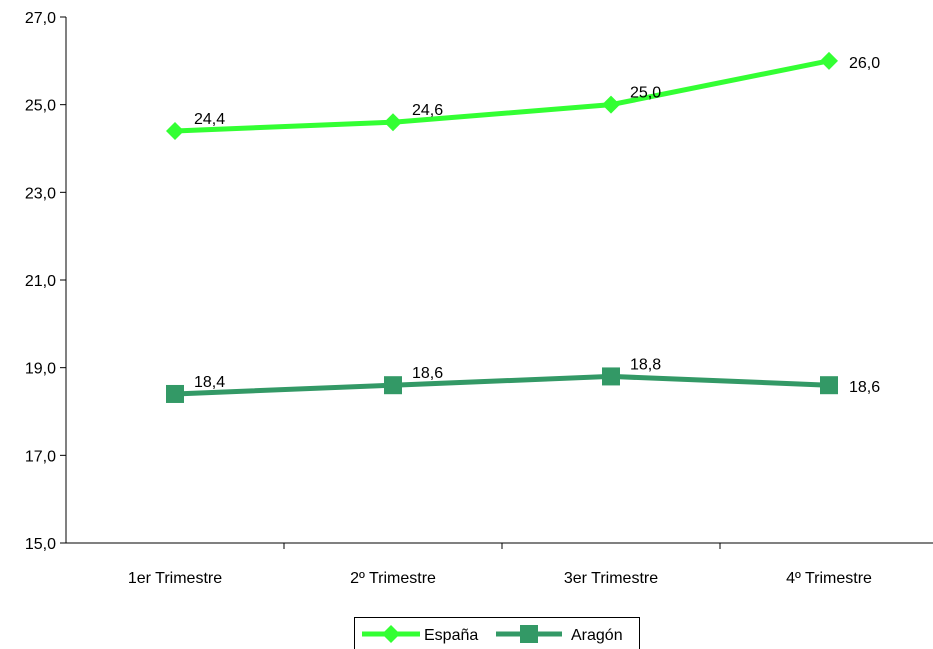 Image resolution: width=933 pixels, height=649 pixels. What do you see at coordinates (40, 281) in the screenshot?
I see `y-tick-label: 21,0` at bounding box center [40, 281].